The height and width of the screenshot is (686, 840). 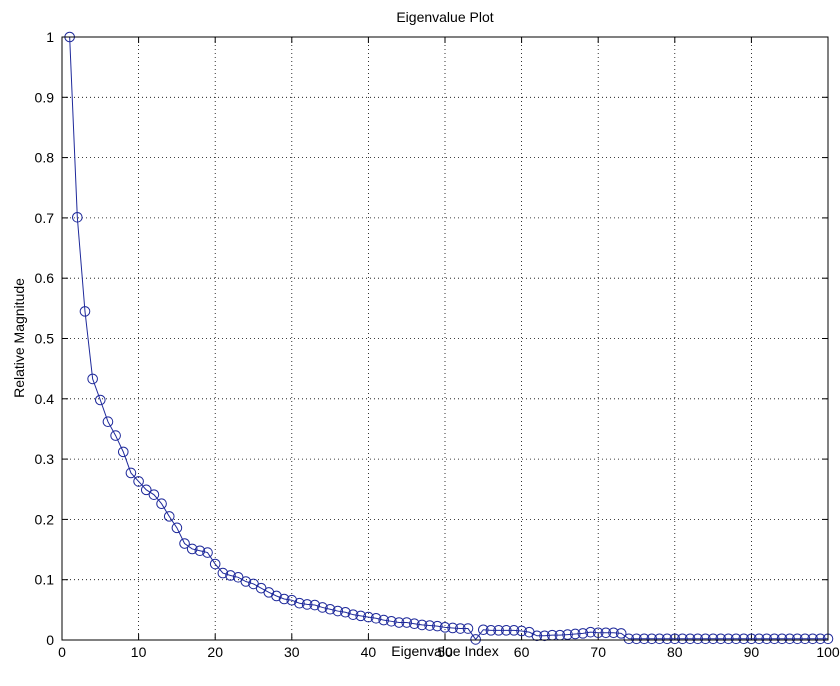 What do you see at coordinates (752, 652) in the screenshot?
I see `x-tick-label: 90` at bounding box center [752, 652].